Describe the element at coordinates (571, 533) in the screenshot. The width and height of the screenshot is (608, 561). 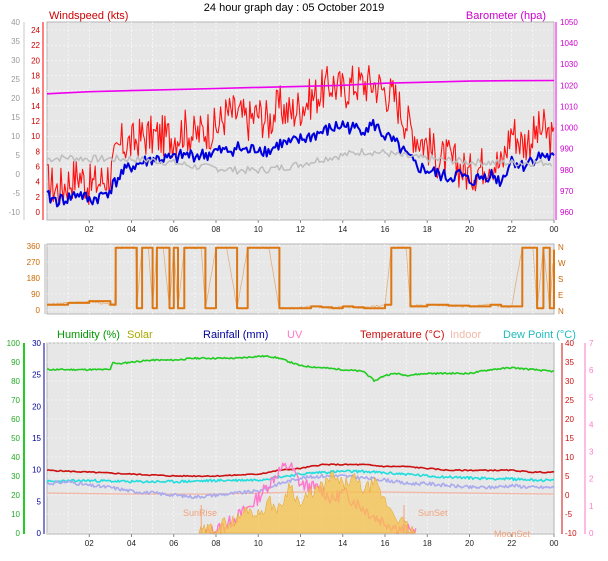
I see `temperature-tick-label: -10` at that location.